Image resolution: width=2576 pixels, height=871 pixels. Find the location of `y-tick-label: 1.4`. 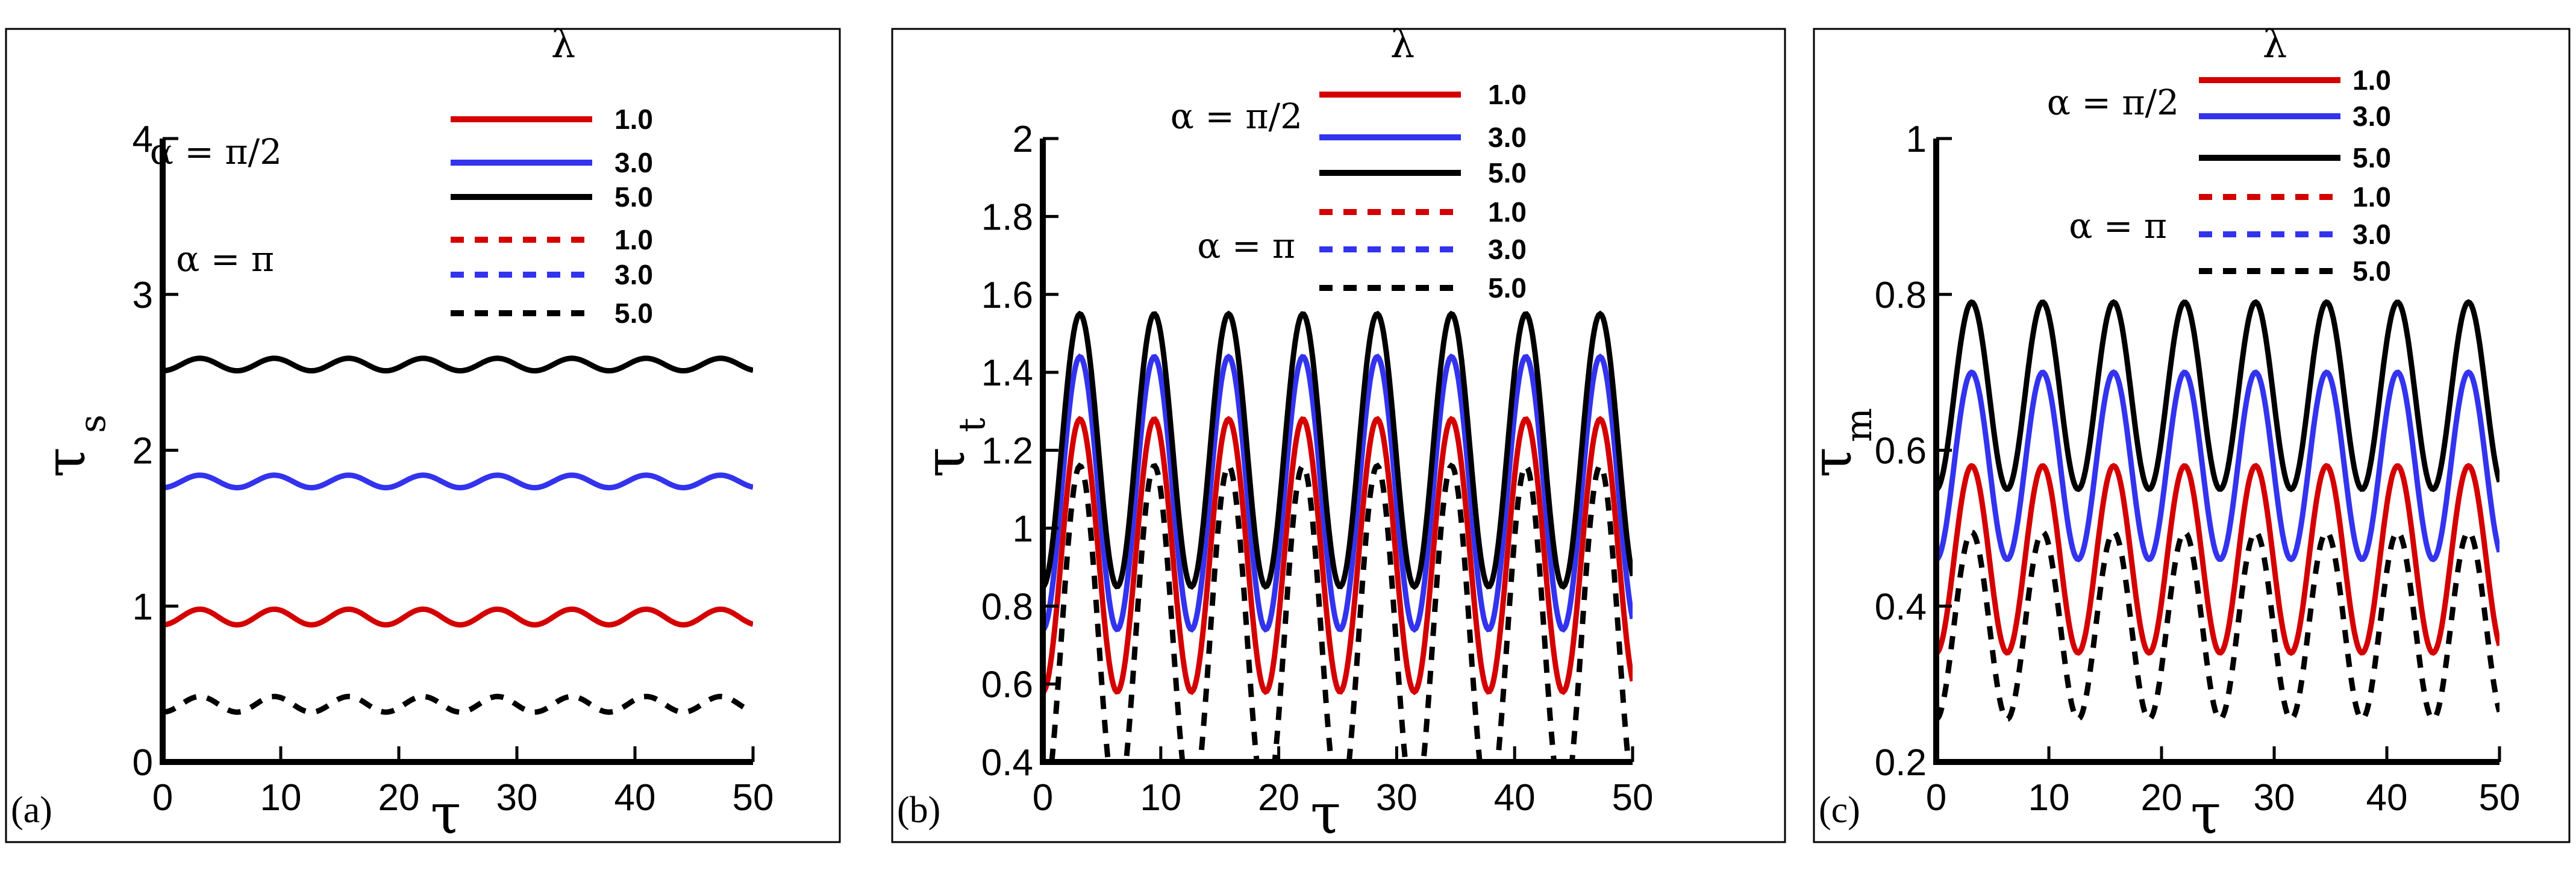

y-tick-label: 1.4 is located at coordinates (1007, 373).